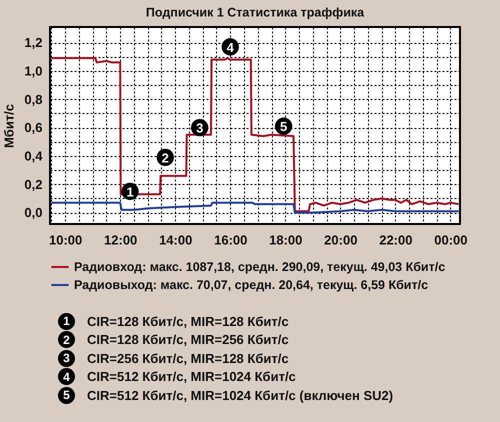 Image resolution: width=500 pixels, height=422 pixels. I want to click on annotation: 3, so click(200, 128).